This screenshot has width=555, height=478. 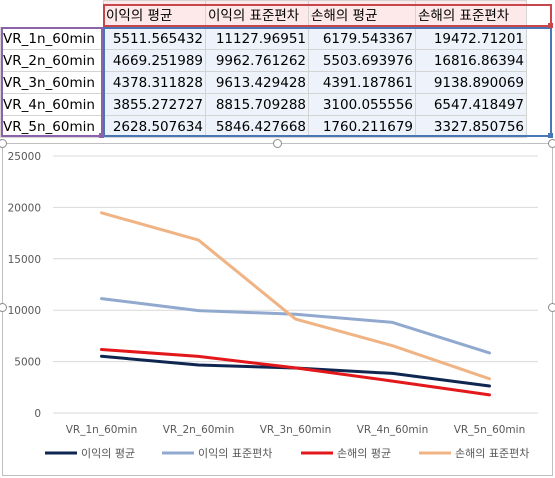 I want to click on y-tick-label: 5000, so click(x=27, y=363).